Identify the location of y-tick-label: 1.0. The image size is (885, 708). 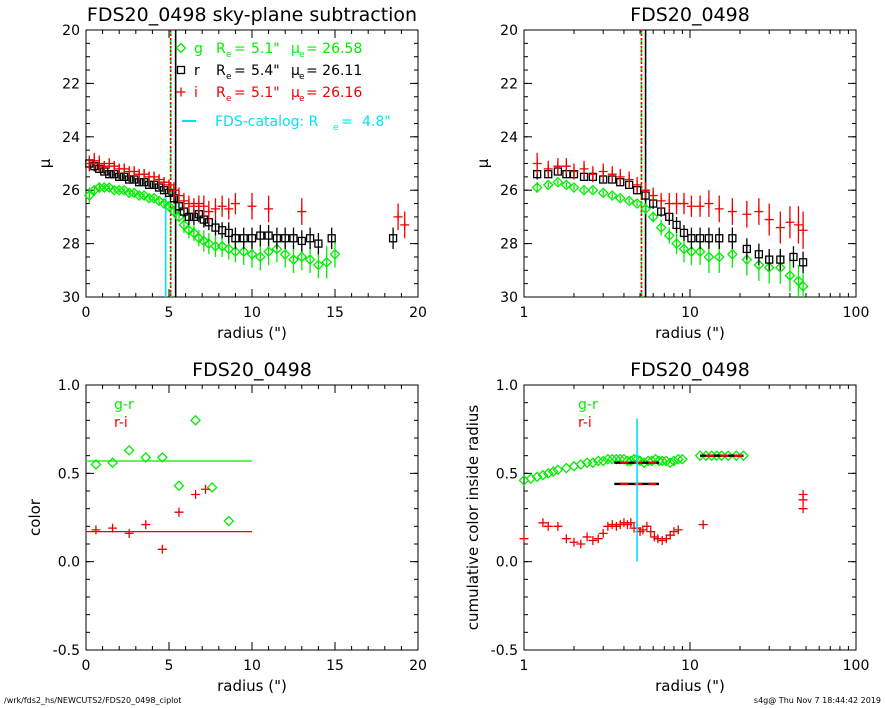
(69, 386).